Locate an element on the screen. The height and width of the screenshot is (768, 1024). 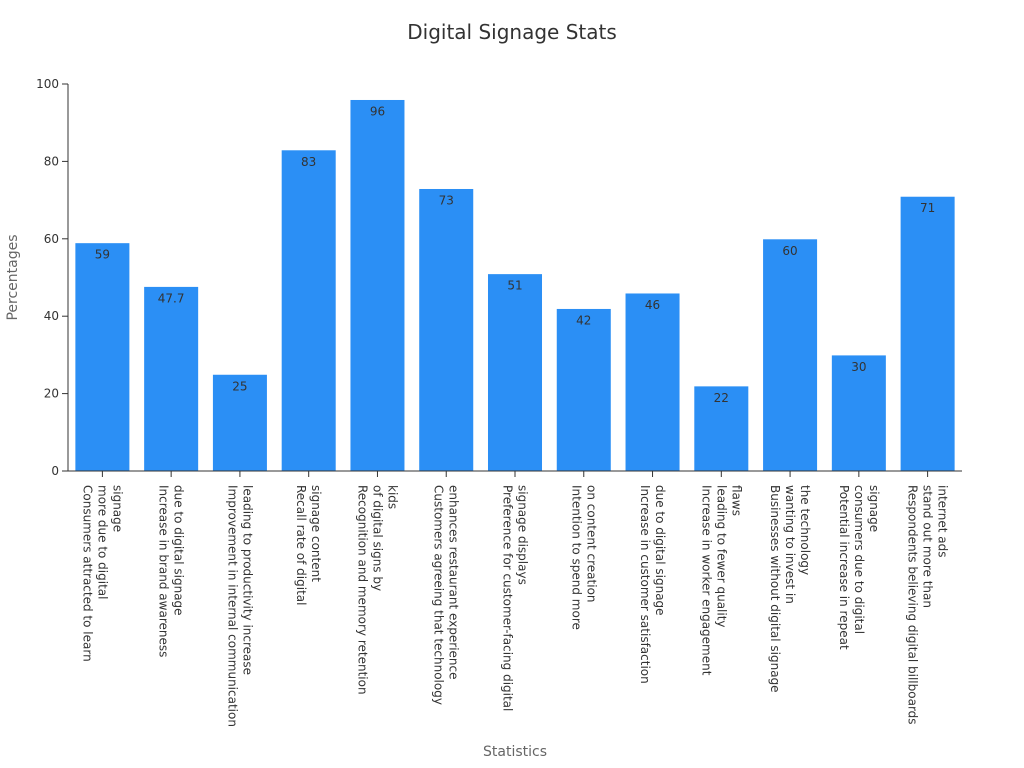
chart-title: Digital Signage Stats is located at coordinates (512, 32).